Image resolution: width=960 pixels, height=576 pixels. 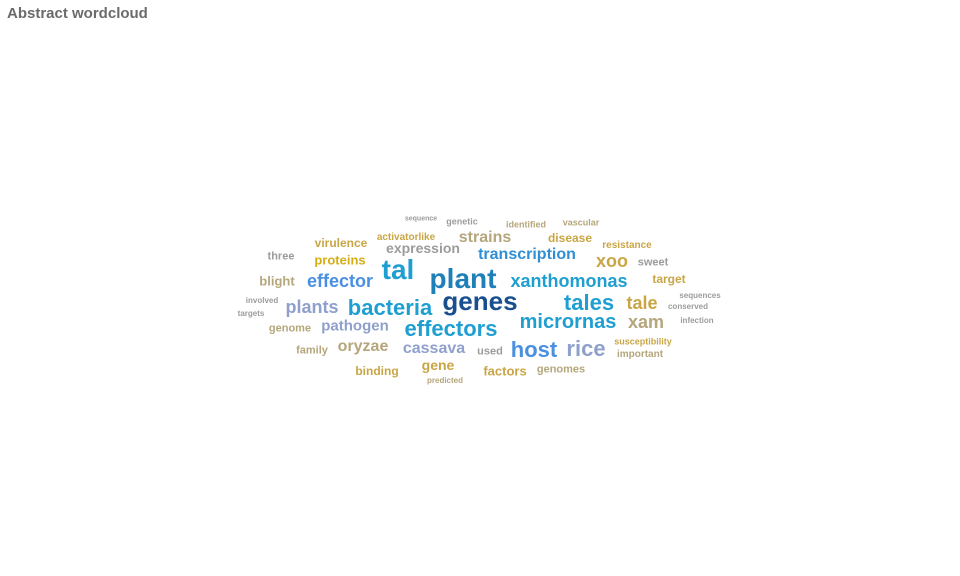 I want to click on word-family: family, so click(x=312, y=350).